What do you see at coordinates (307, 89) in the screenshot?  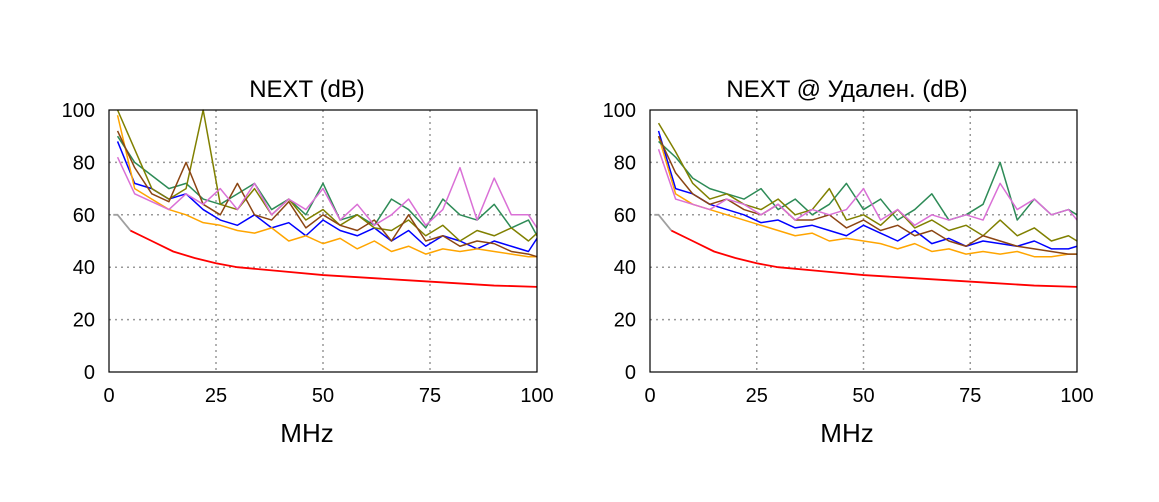 I see `chart-title: NEXT (dB)` at bounding box center [307, 89].